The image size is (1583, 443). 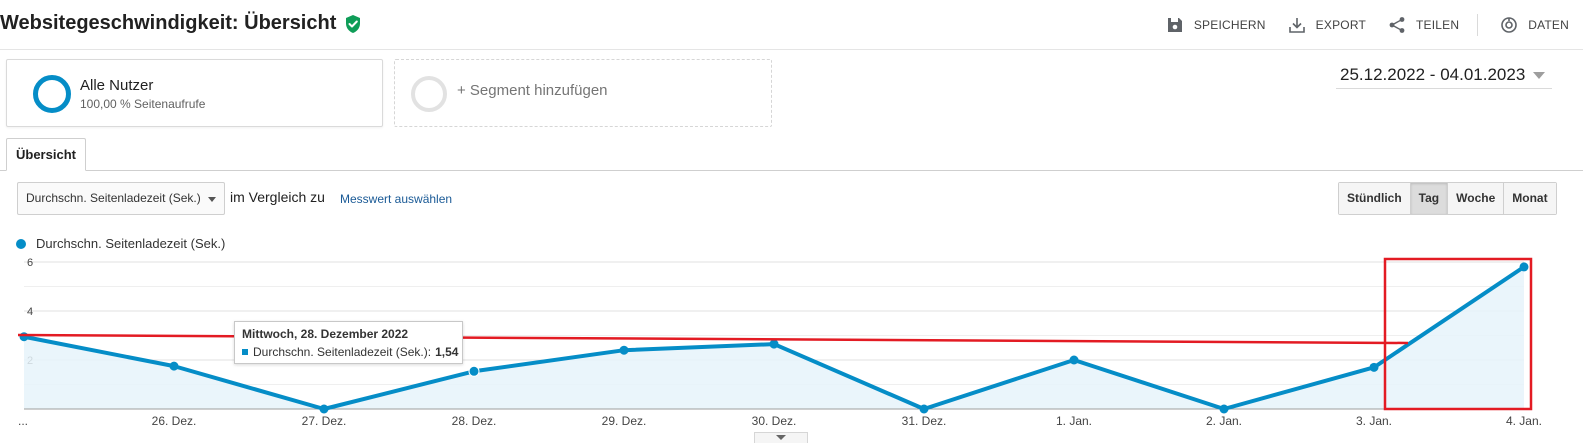 I want to click on x-tick-label: 29. Dez., so click(x=624, y=421).